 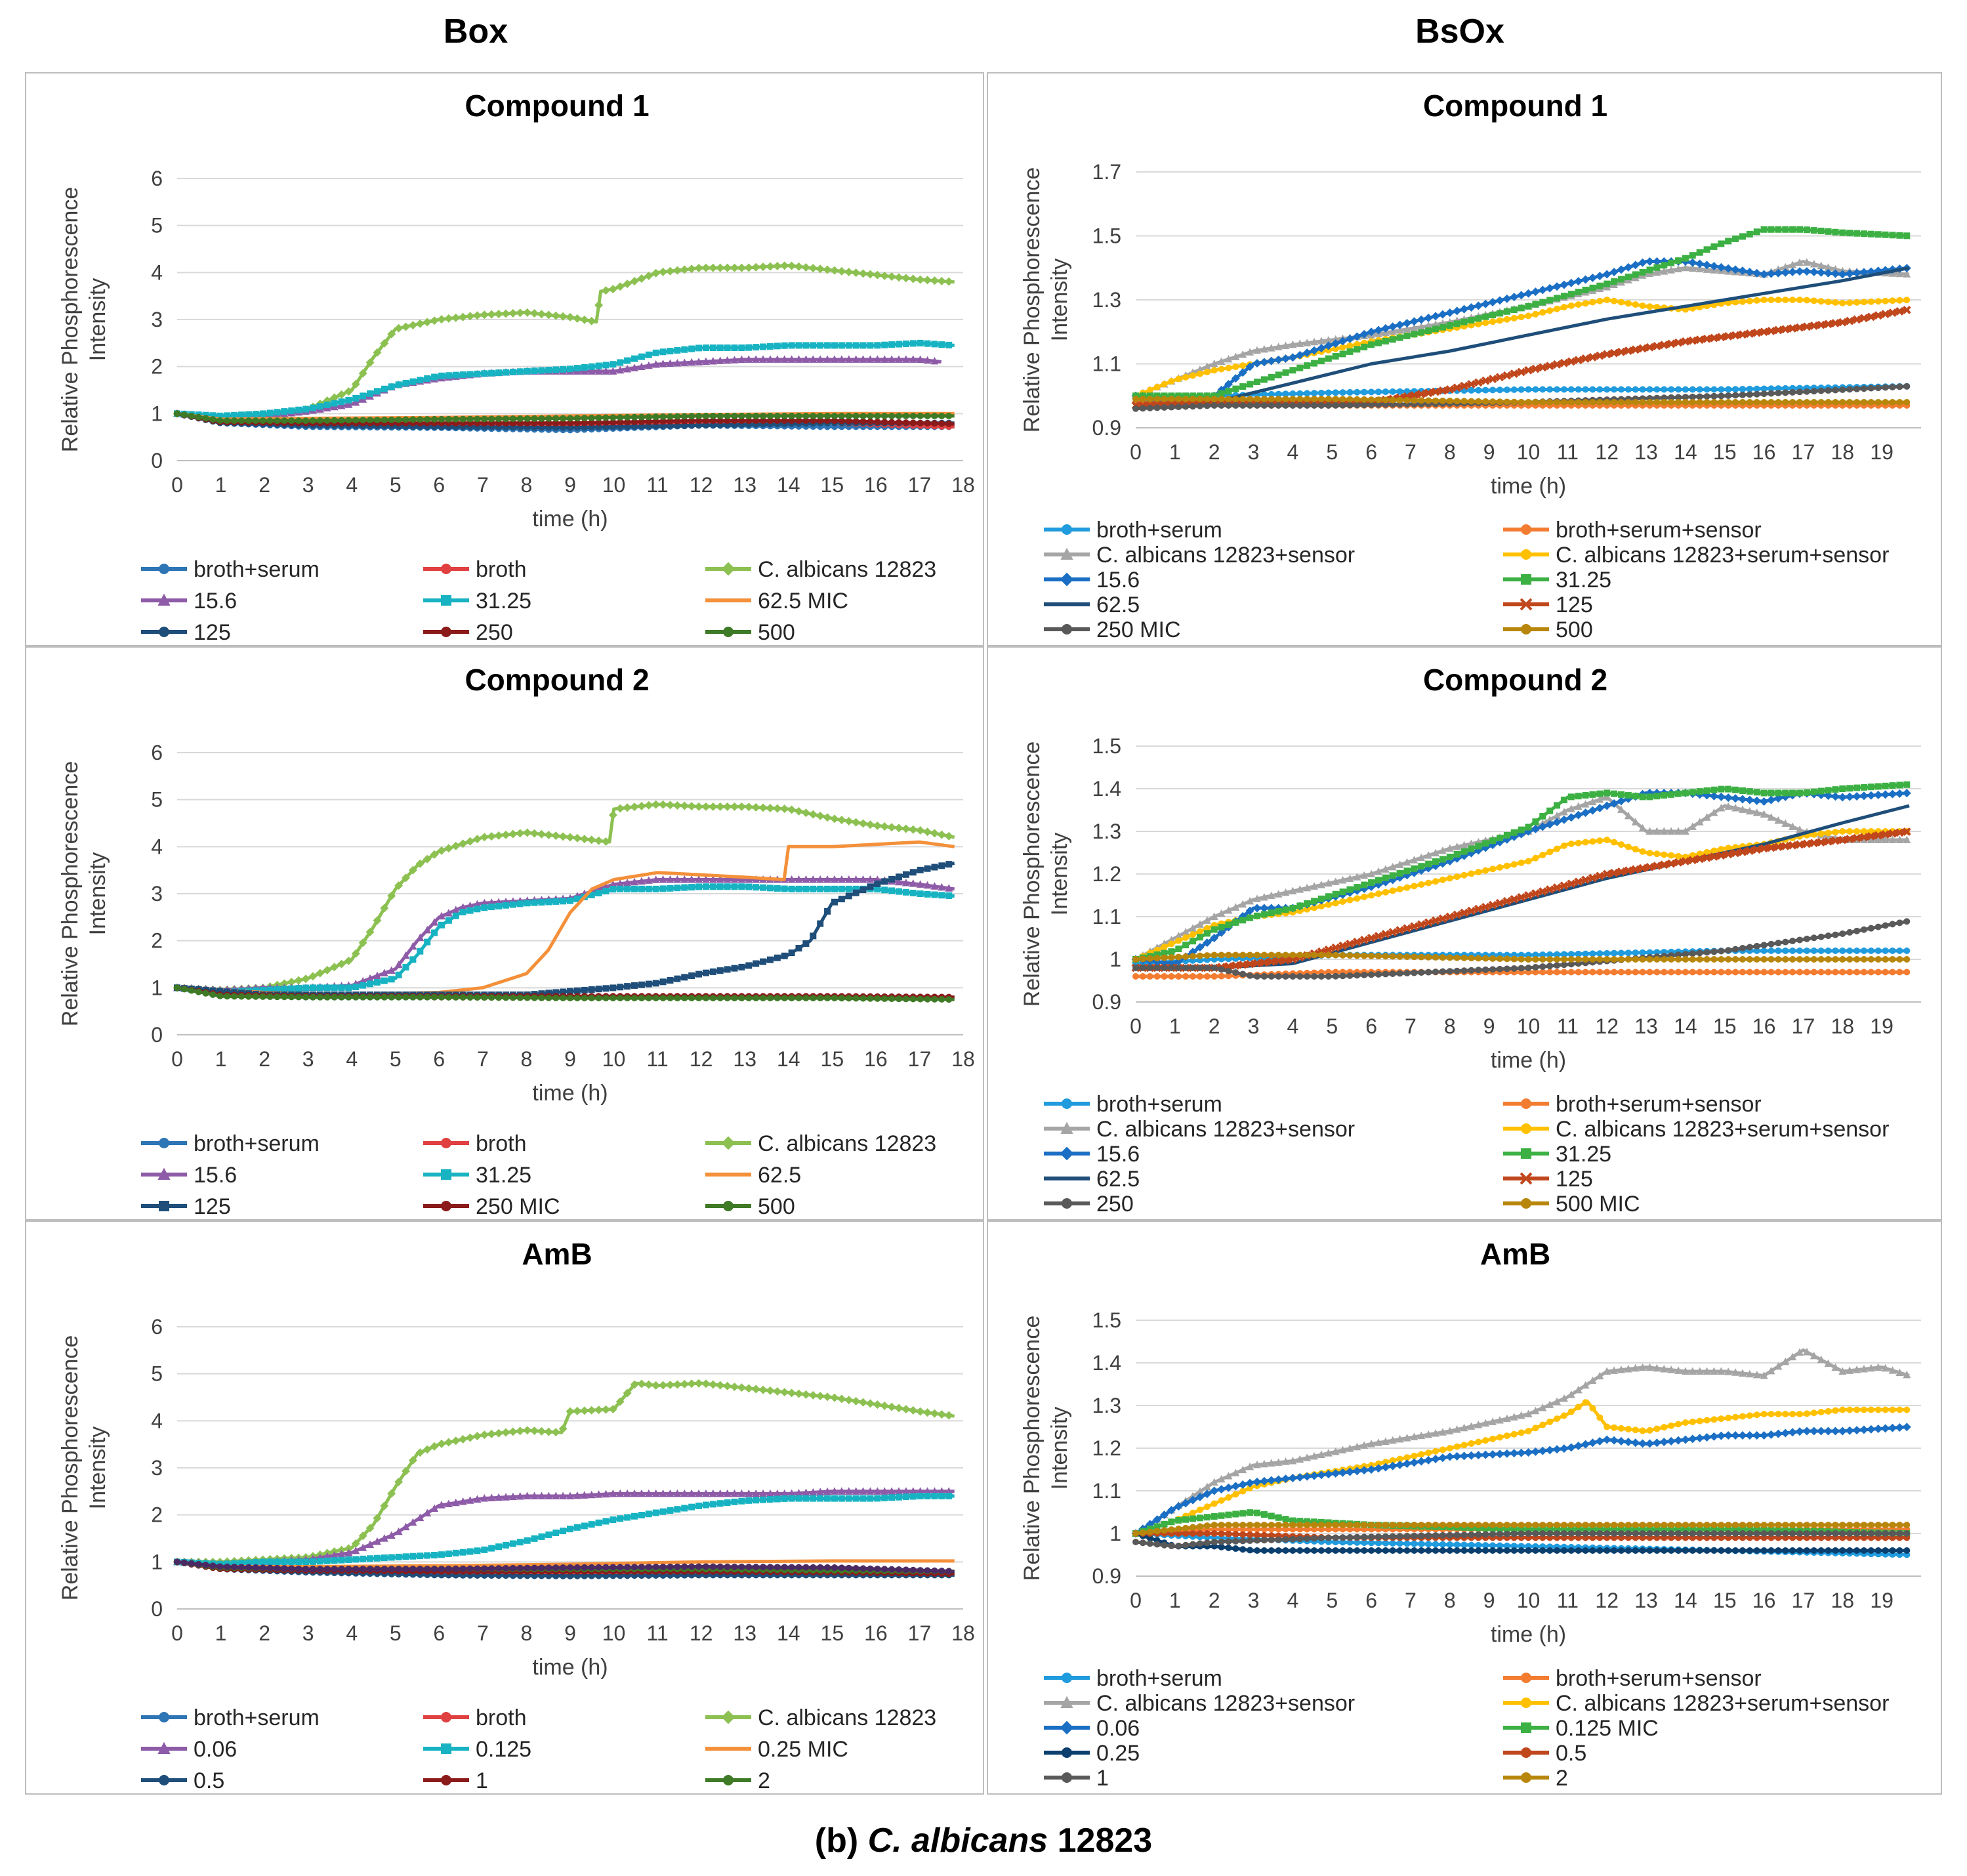 I want to click on legend-label: broth+serum, so click(x=1159, y=530).